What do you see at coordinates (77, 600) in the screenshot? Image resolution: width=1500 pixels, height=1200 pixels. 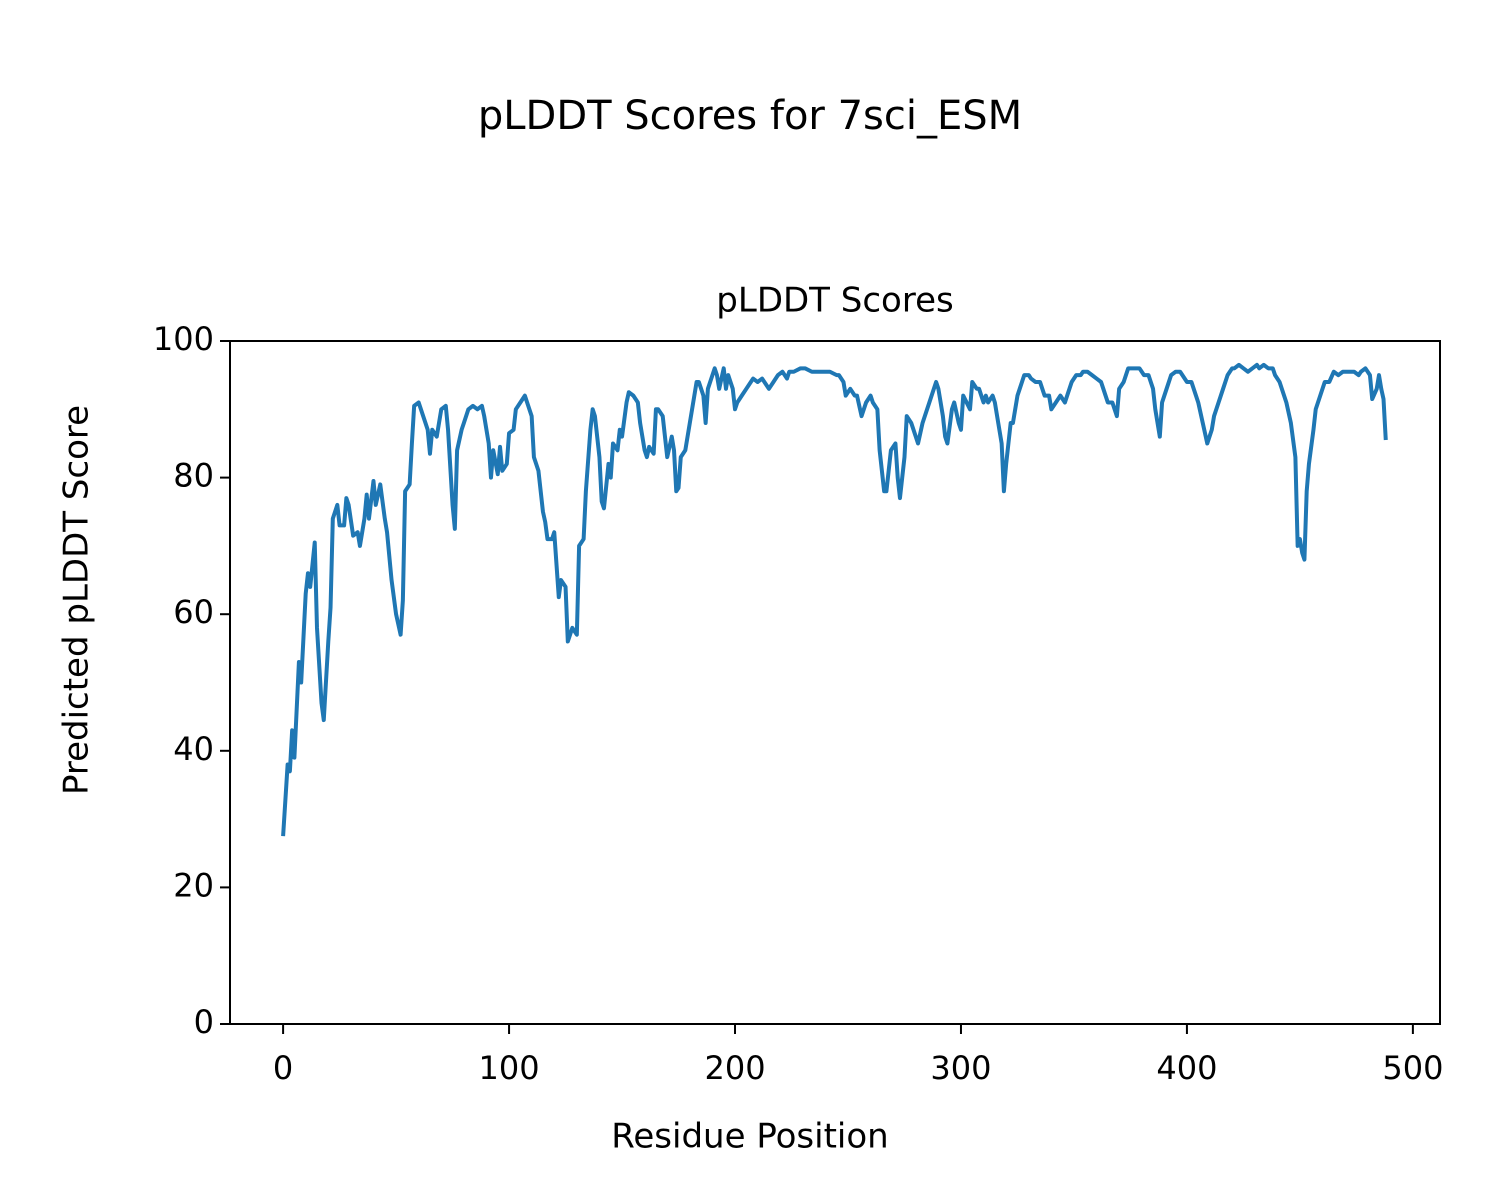 I see `y-axis-label: Predicted pLDDT Score` at bounding box center [77, 600].